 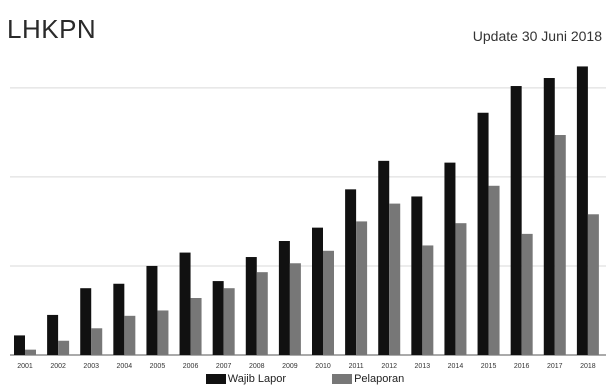 I want to click on bar-wajib-lapor-2011, so click(x=351, y=272).